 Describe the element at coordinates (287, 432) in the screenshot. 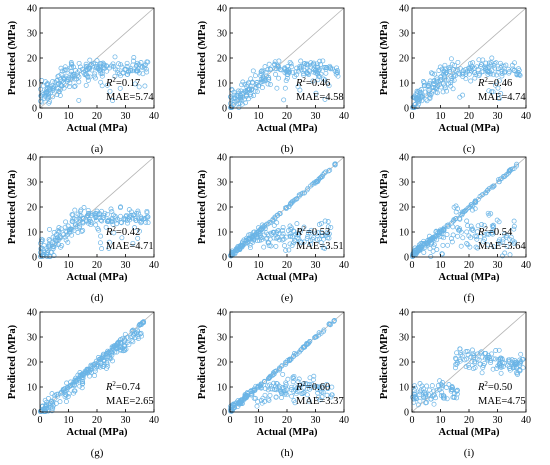

I see `x-axis-label: Actual (MPa)` at that location.